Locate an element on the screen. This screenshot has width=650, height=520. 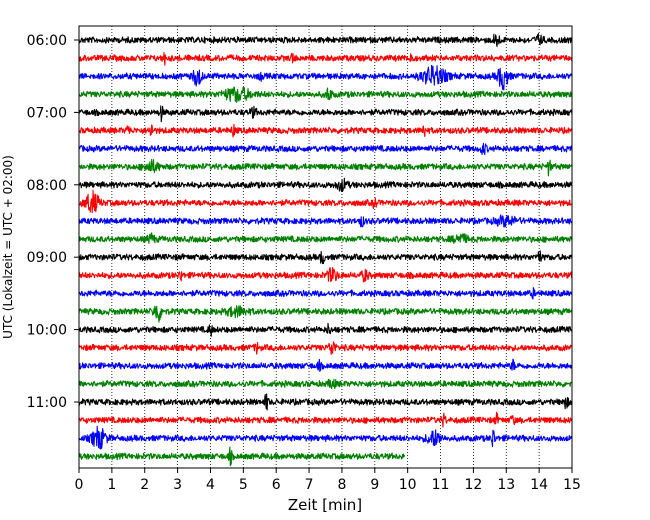
x-tick-label: 15 is located at coordinates (572, 485).